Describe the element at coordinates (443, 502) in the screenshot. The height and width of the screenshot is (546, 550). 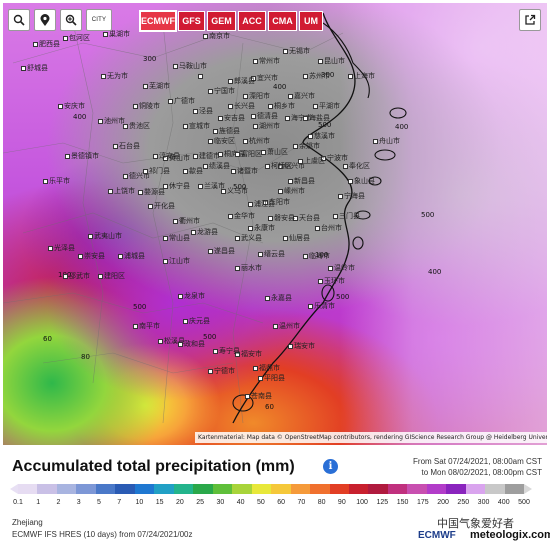
I see `colorbar-tick-label: 200` at that location.